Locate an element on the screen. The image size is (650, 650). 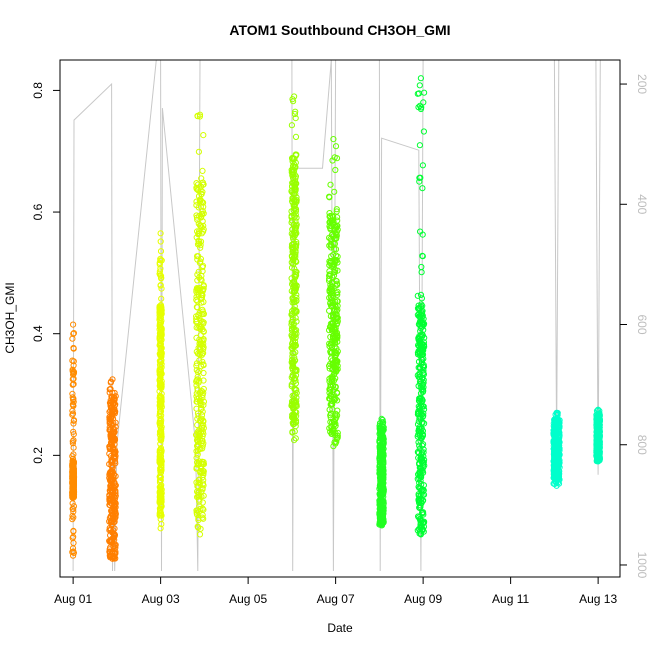
y-axis-label: CH3OH_GMI is located at coordinates (10, 317).